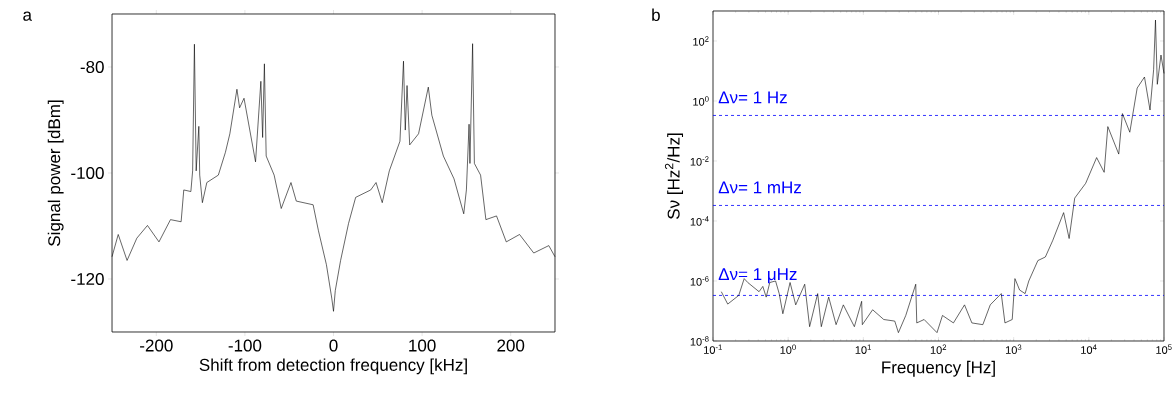 This screenshot has height=407, width=1176. I want to click on x-axis-title: Shift from detection frequency [kHz], so click(333, 366).